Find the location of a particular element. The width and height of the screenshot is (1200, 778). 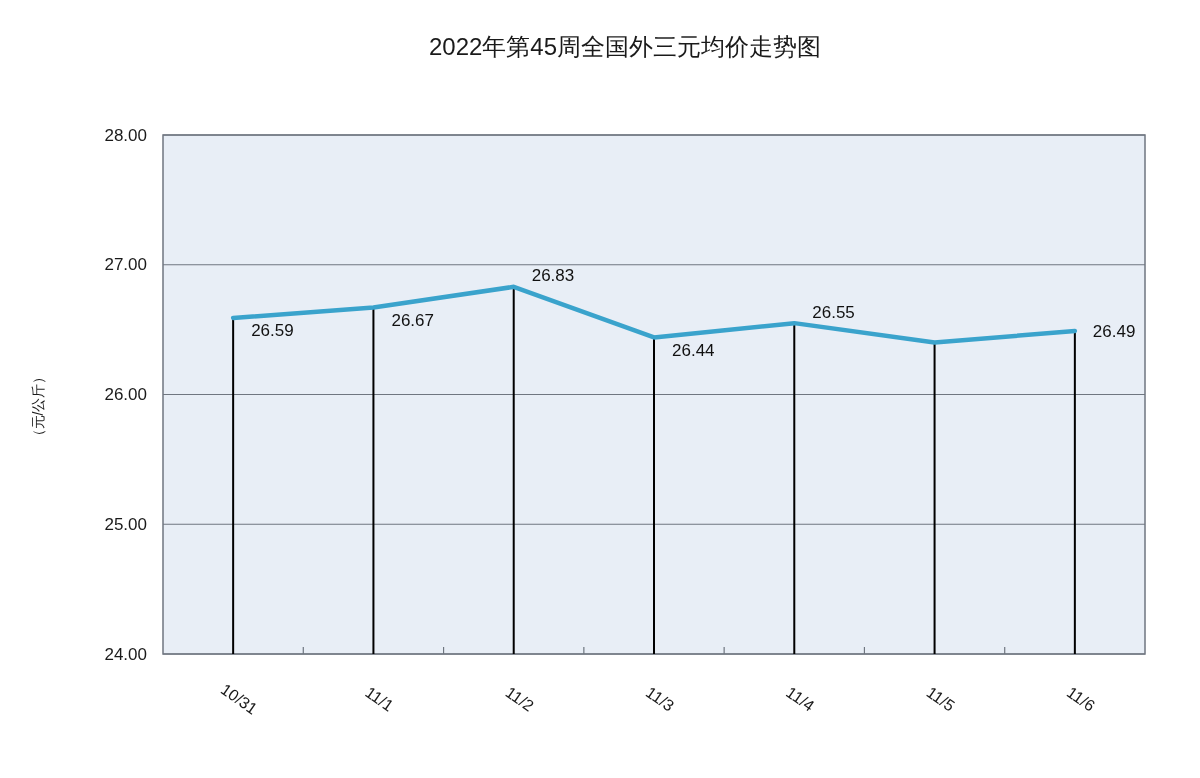

data-label: 26.83 is located at coordinates (553, 276).